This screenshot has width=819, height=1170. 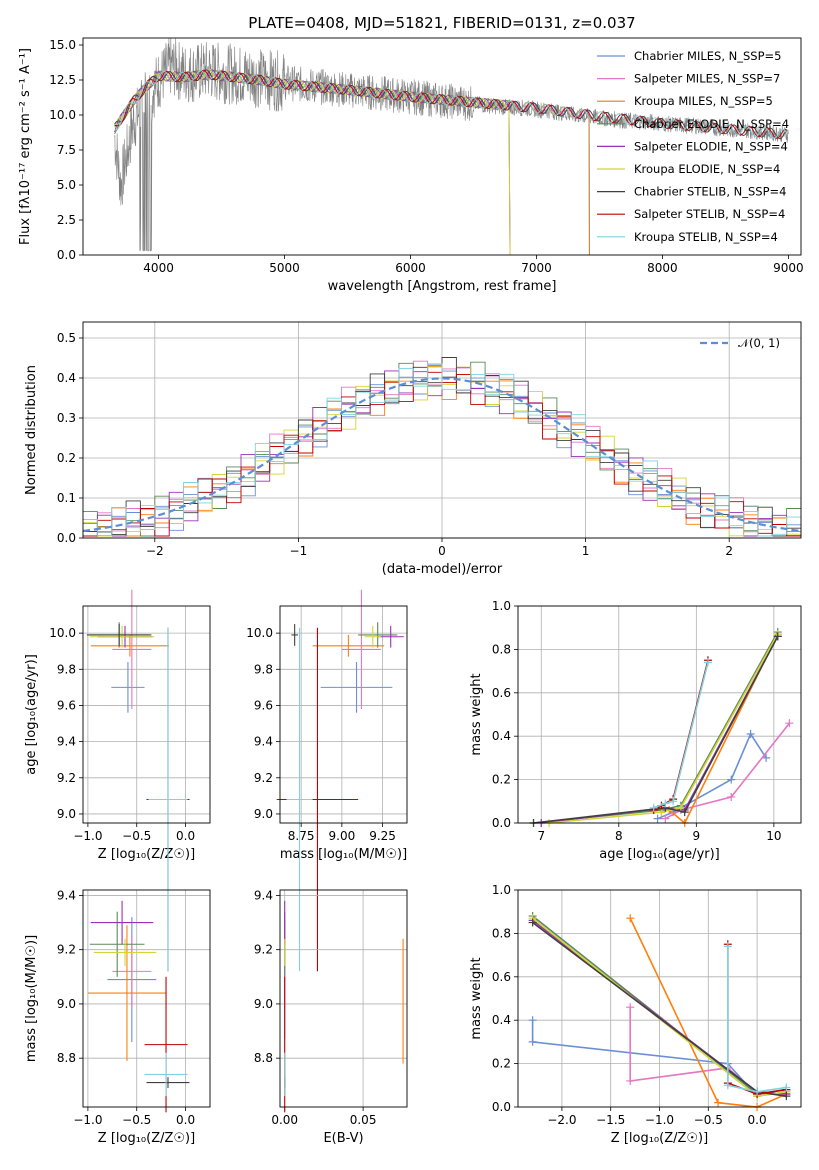 I want to click on legend-label: Chabrier ELODIE, N_SSP=4, so click(x=711, y=124).